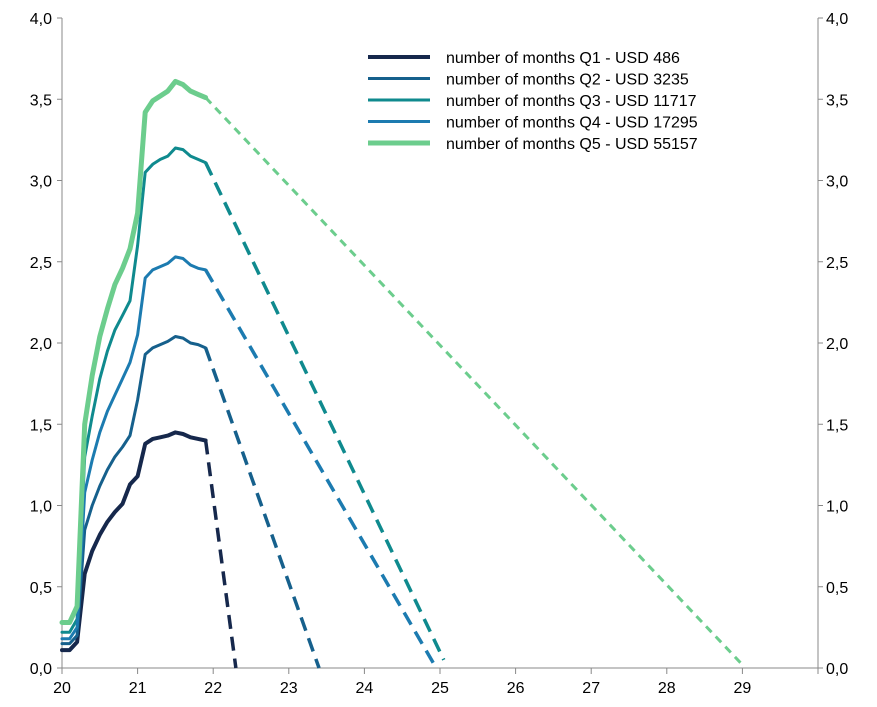  I want to click on x-tick-label: 25, so click(440, 688).